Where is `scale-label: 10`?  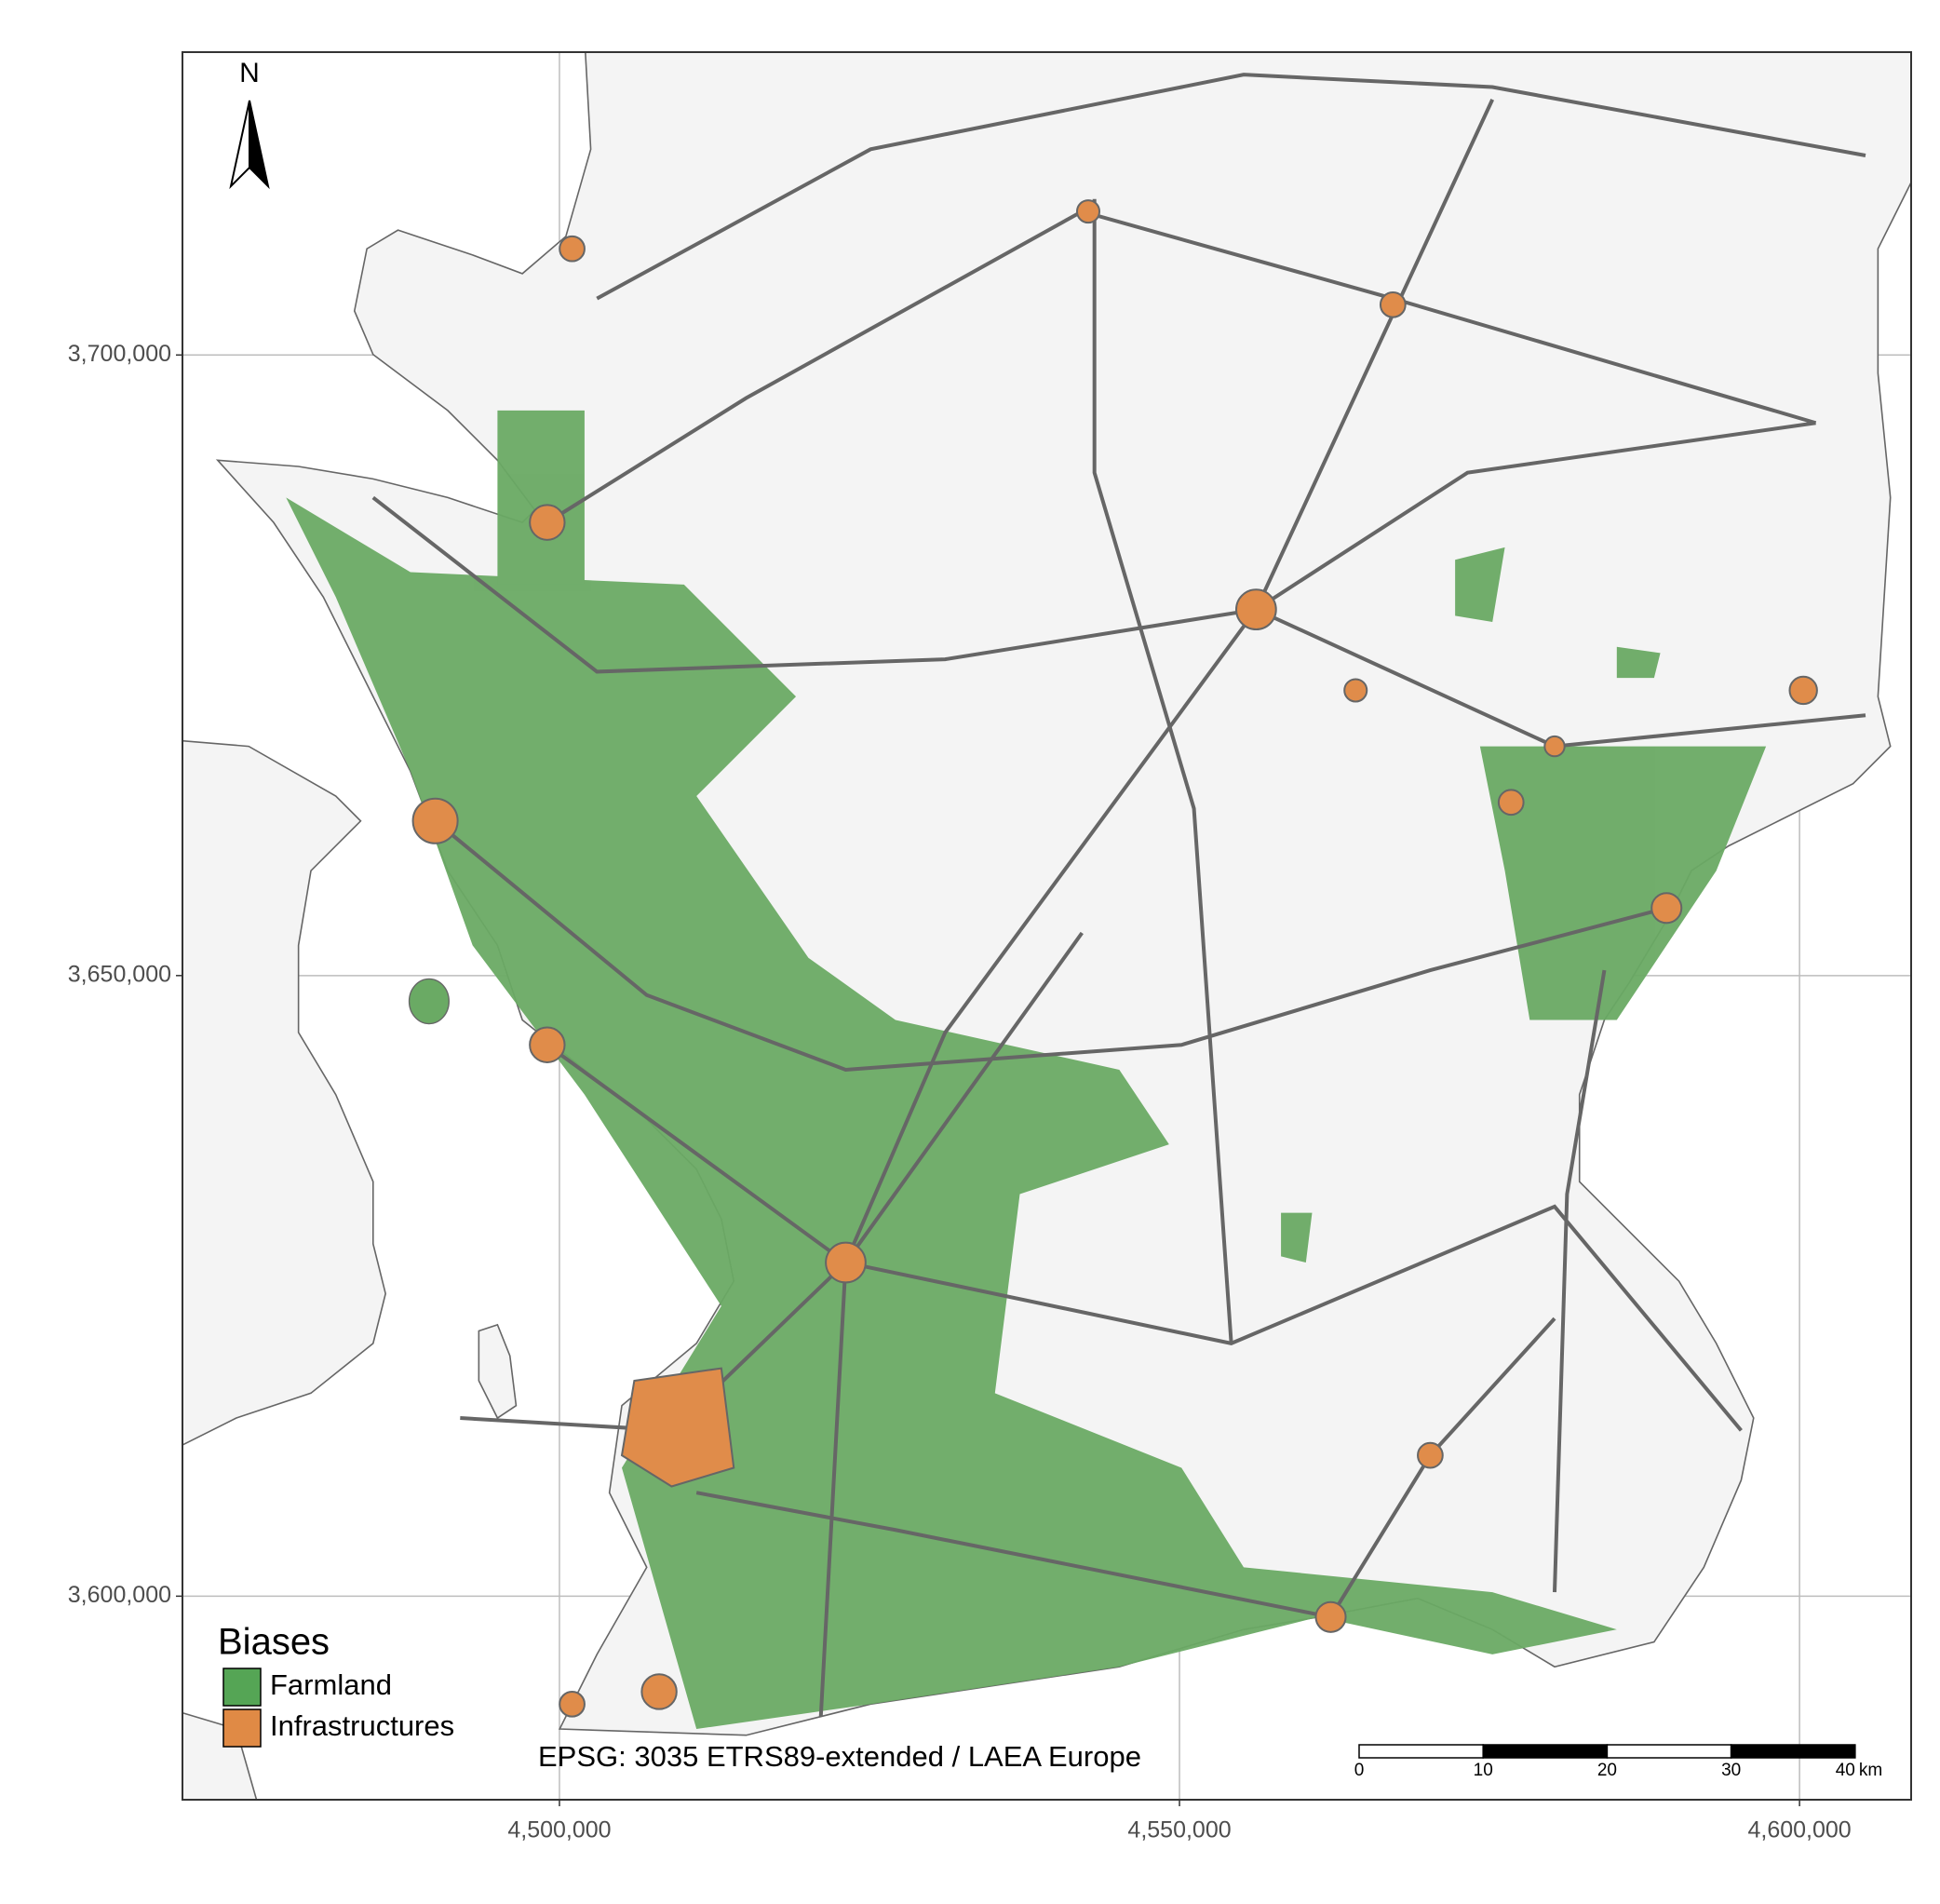
scale-label: 10 is located at coordinates (1483, 1771).